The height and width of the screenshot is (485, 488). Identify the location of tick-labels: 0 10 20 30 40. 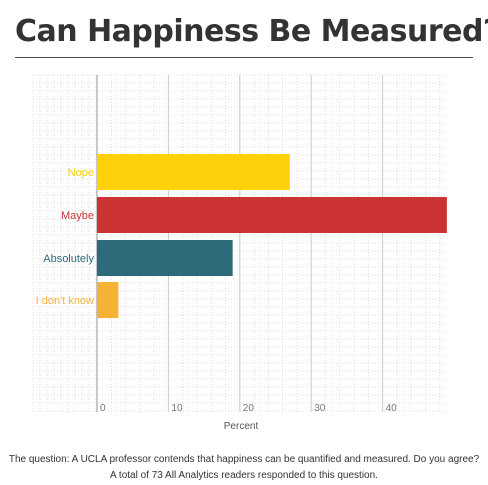
(248, 408).